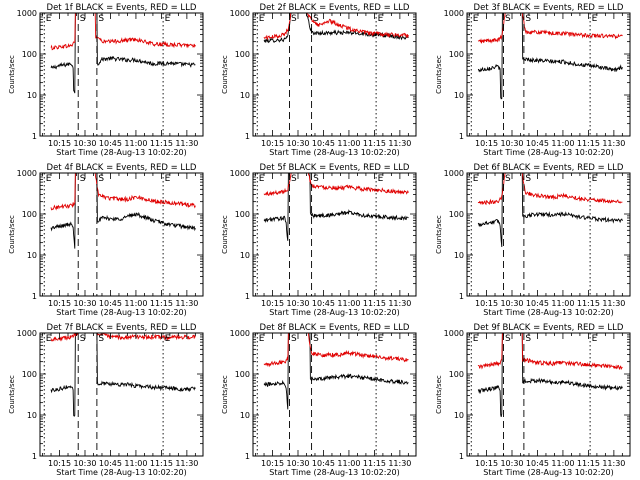 This screenshot has width=640, height=480. Describe the element at coordinates (335, 8) in the screenshot. I see `panel-title: Det 2f BLACK = Events, RED = LLD` at that location.